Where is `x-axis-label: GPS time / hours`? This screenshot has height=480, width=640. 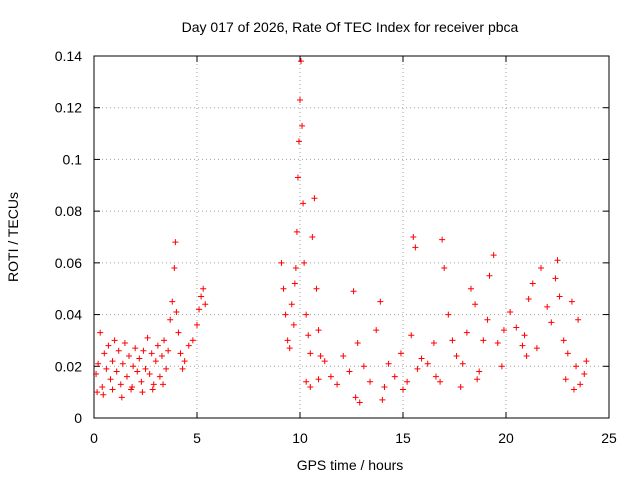 x-axis-label: GPS time / hours is located at coordinates (350, 465).